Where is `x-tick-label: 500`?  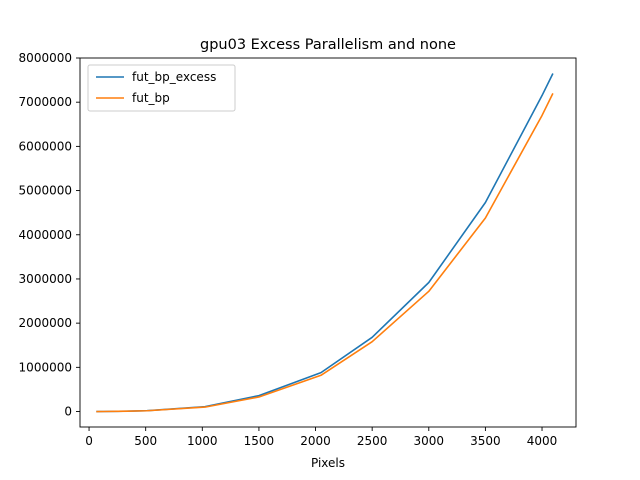 x-tick-label: 500 is located at coordinates (145, 441).